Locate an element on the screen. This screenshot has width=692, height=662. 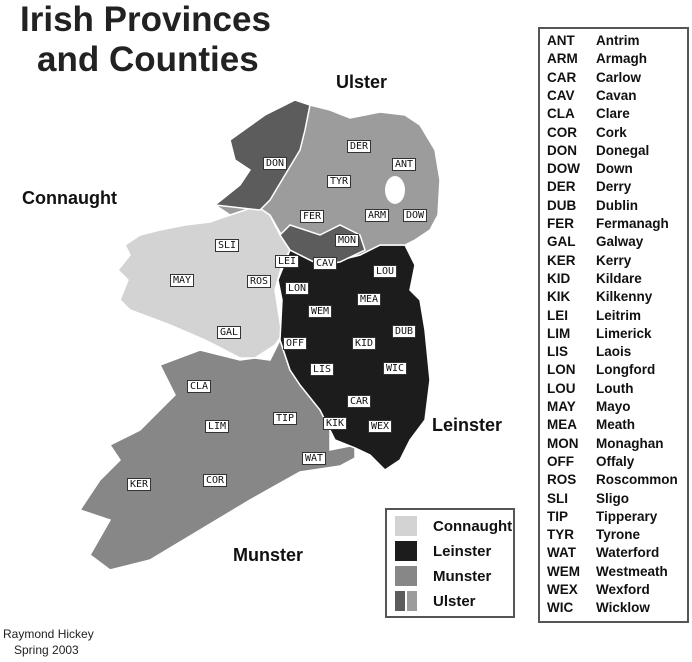
table-row: DOW Down is located at coordinates (590, 168).